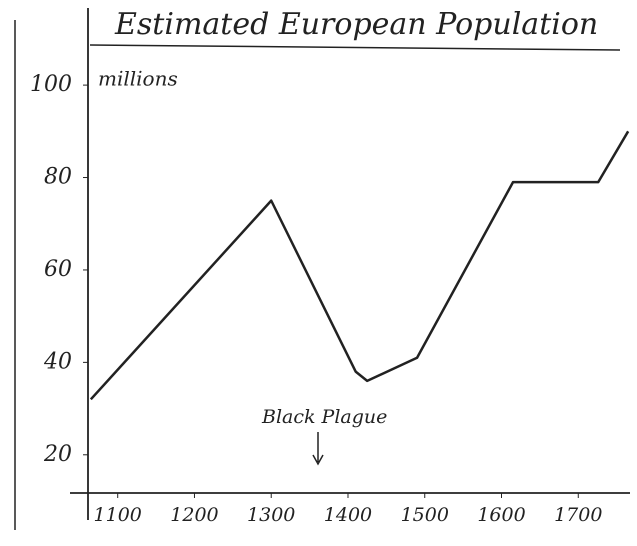 This screenshot has width=637, height=546. Describe the element at coordinates (118, 515) in the screenshot. I see `x-tick-label: 1100` at that location.